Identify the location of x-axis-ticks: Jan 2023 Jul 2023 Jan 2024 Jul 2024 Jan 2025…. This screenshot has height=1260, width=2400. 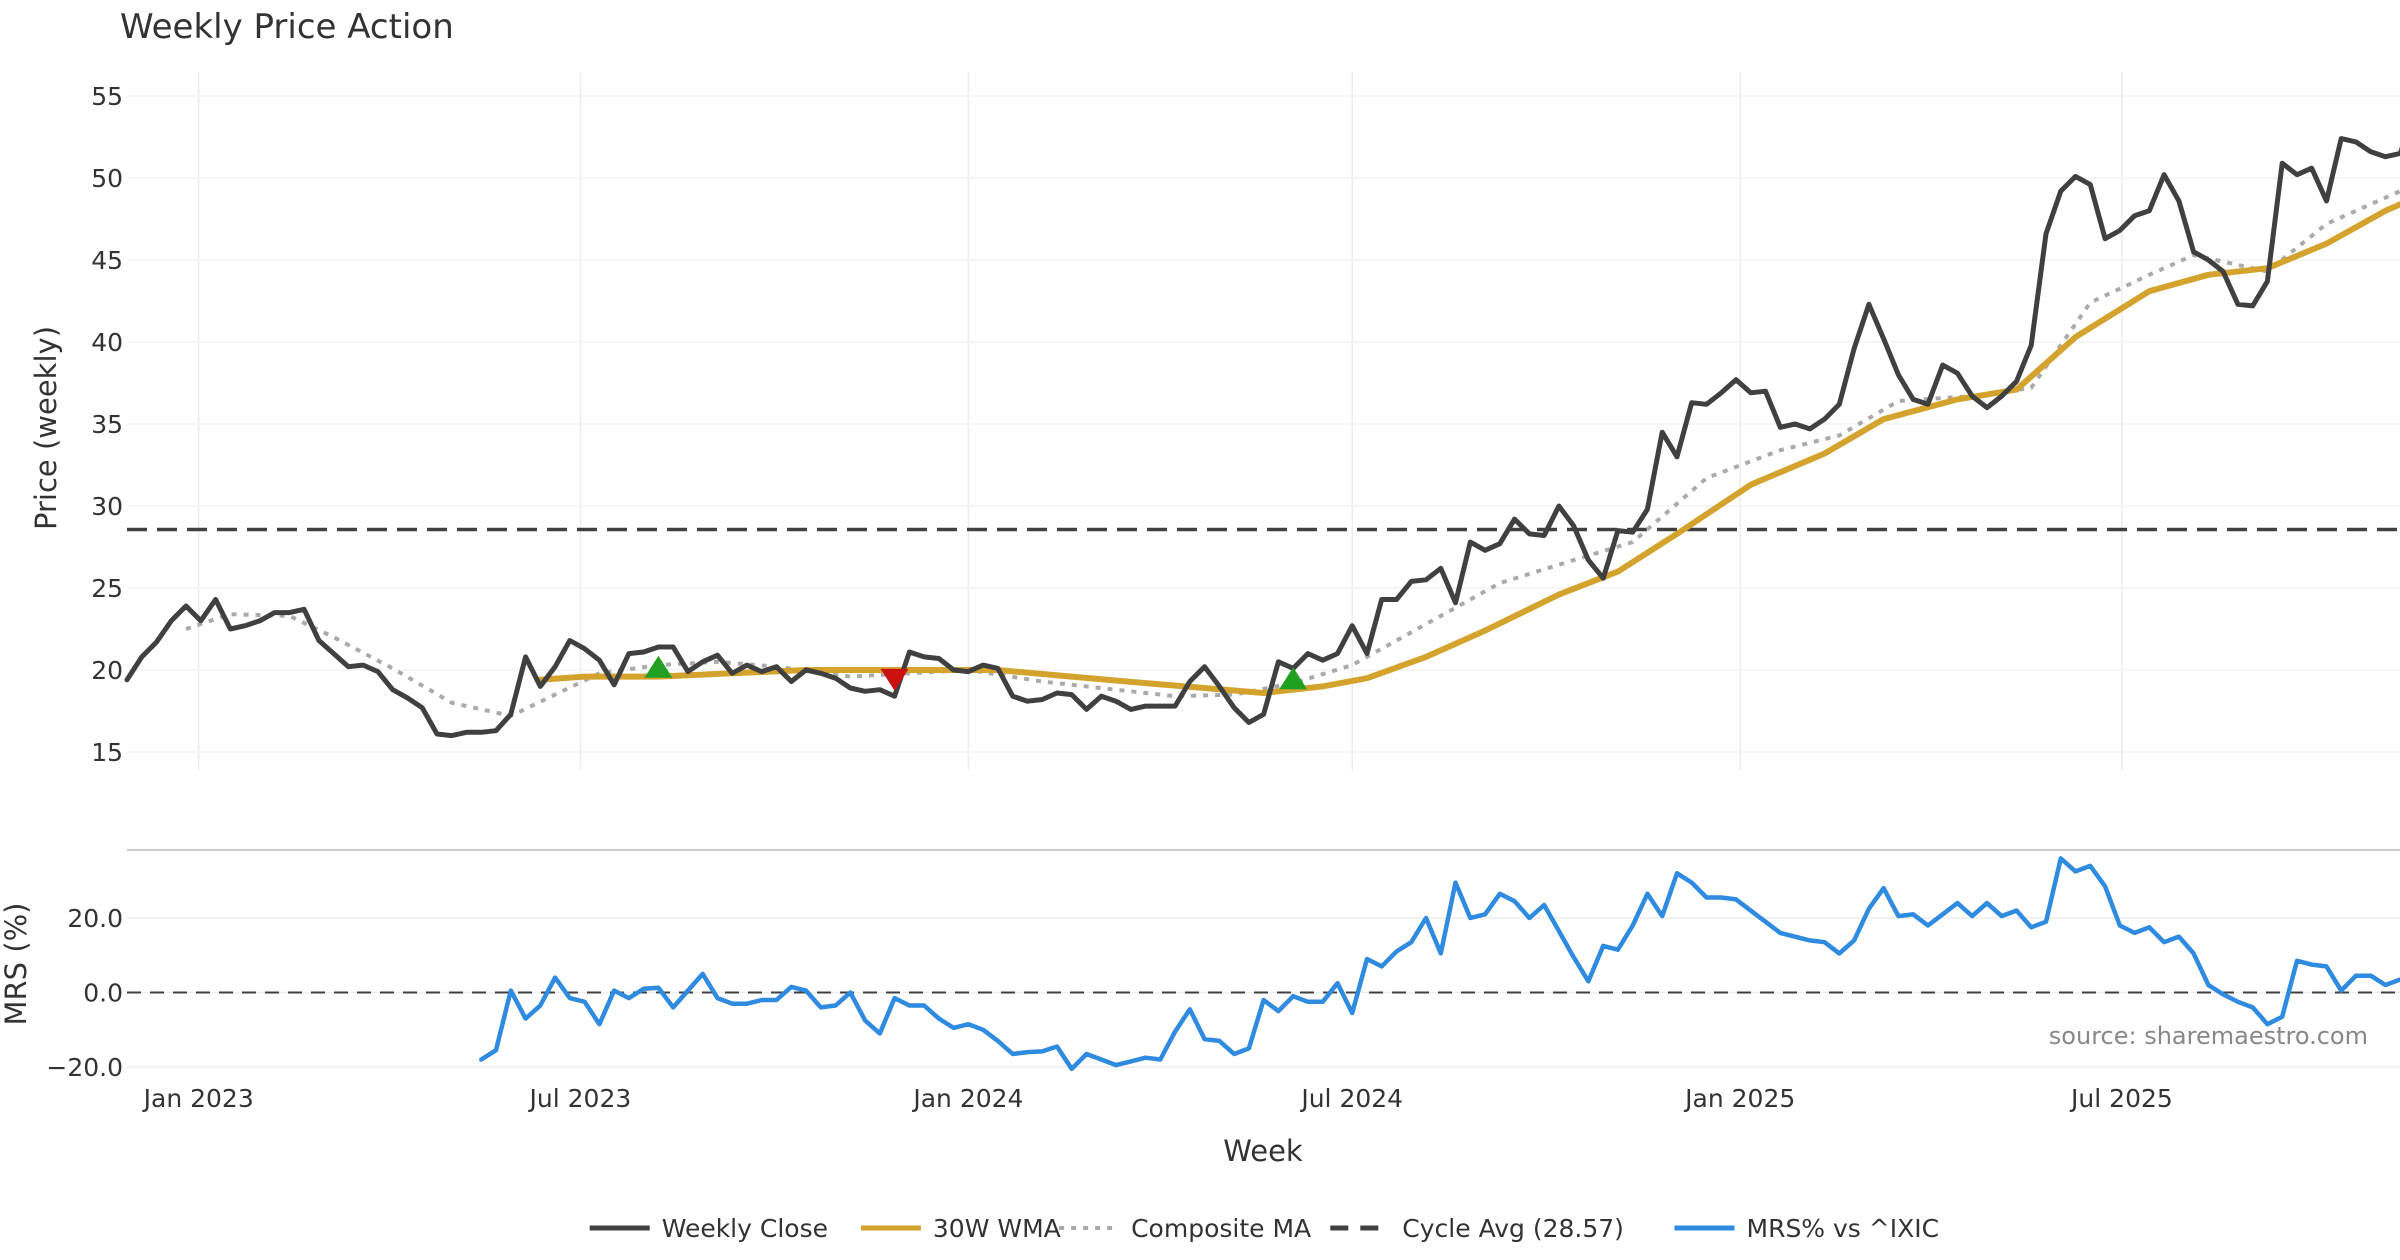
(1157, 1098).